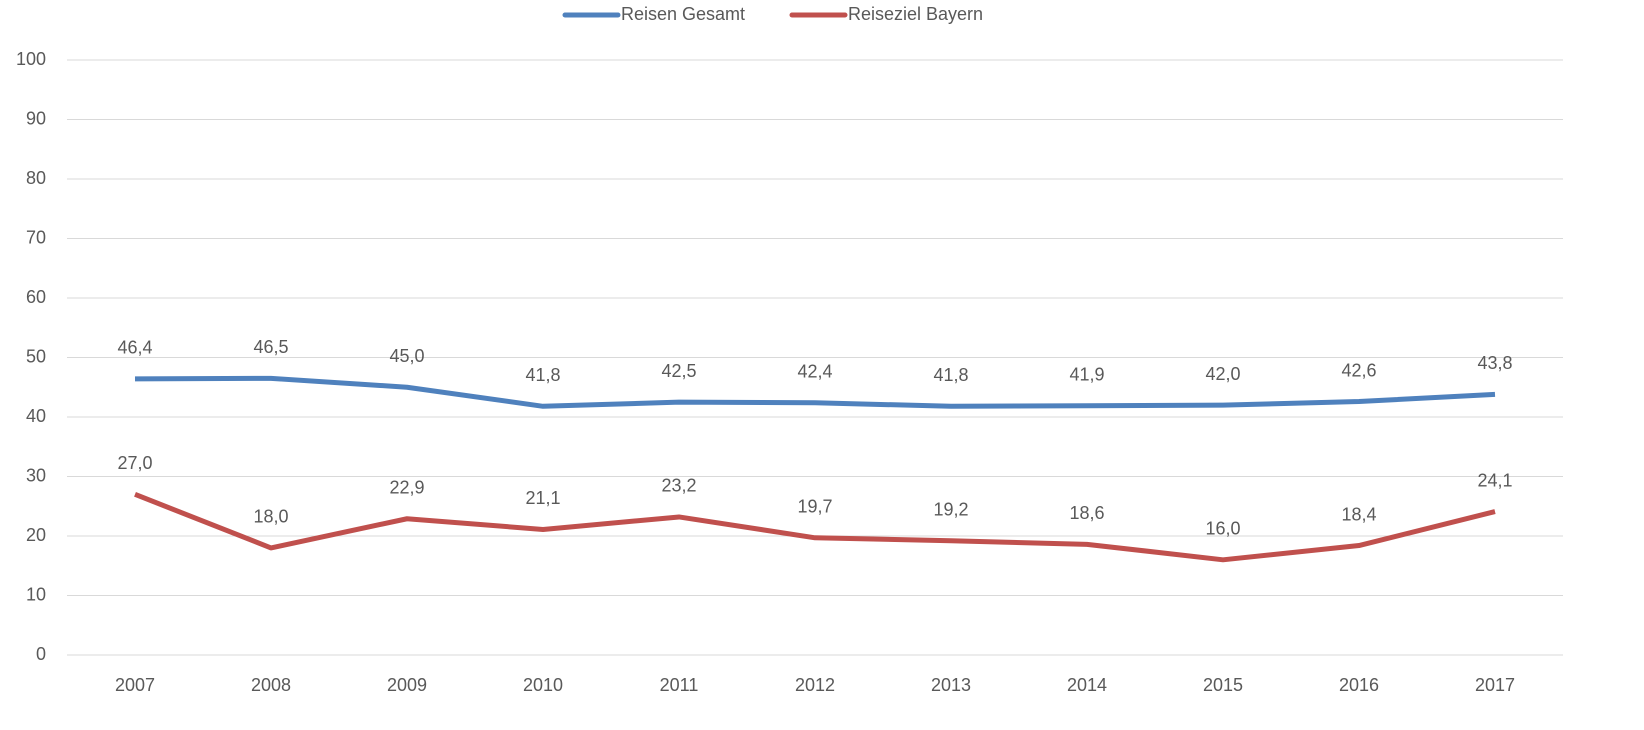 This screenshot has width=1644, height=730. Describe the element at coordinates (406, 356) in the screenshot. I see `data-label: 45,0` at that location.